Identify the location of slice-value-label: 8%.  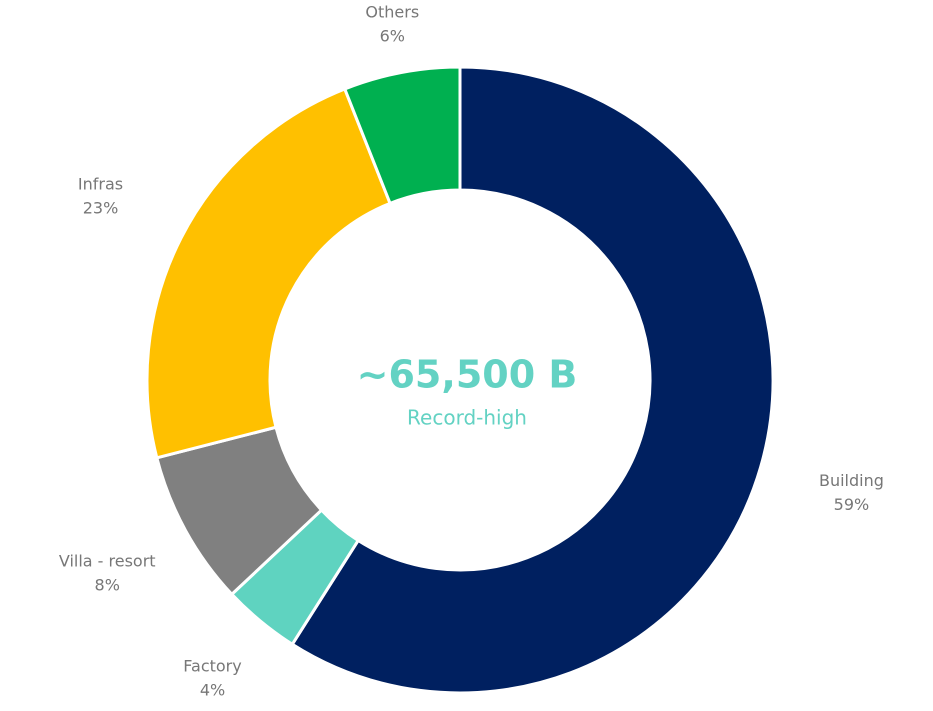
(107, 584).